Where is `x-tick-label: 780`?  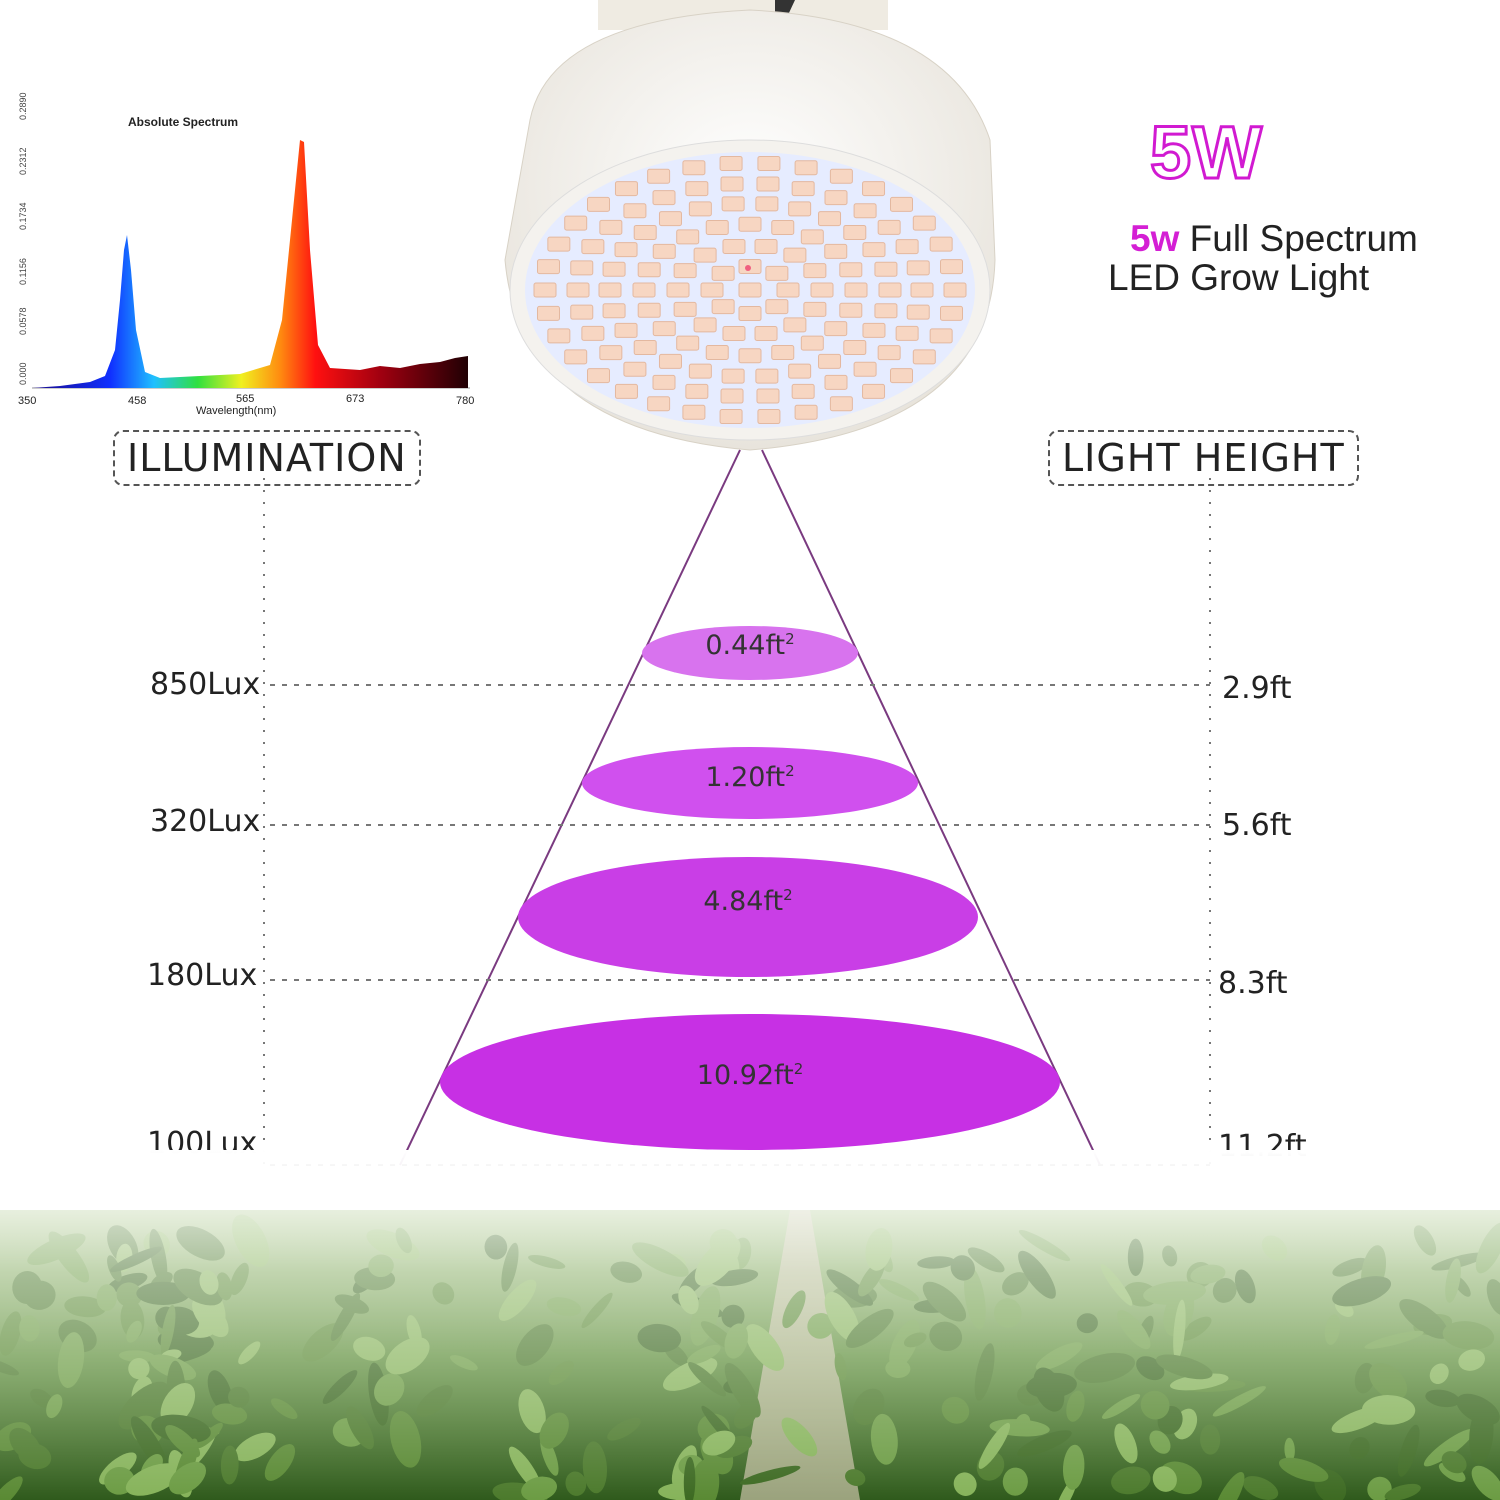
x-tick-label: 780 is located at coordinates (465, 401).